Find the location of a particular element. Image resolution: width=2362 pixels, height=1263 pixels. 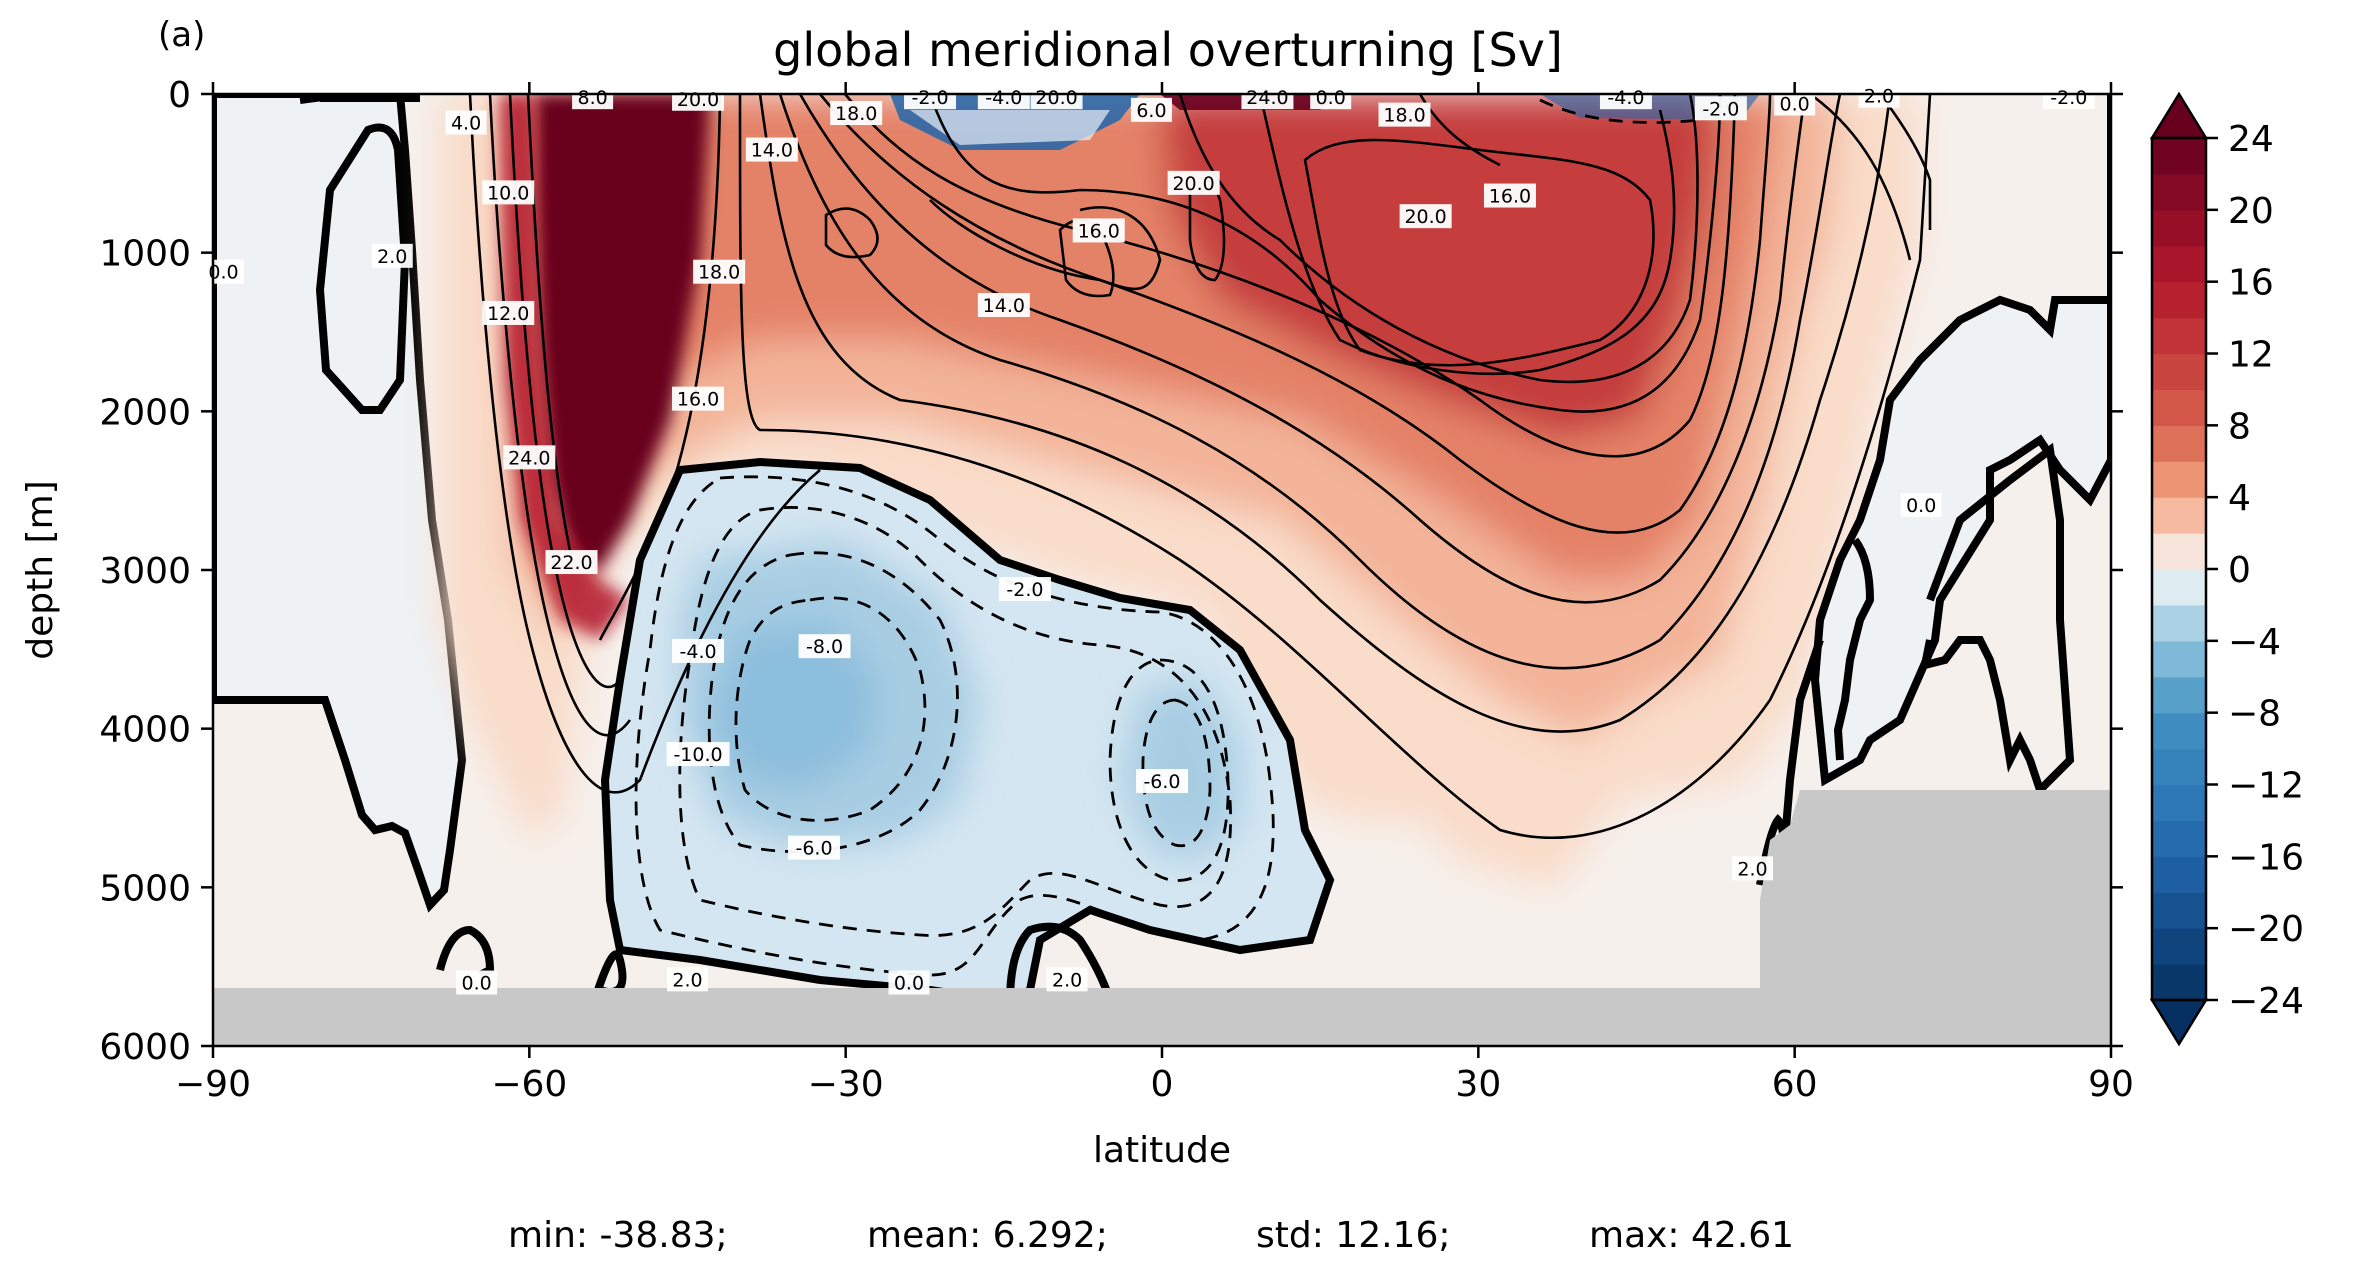

zero-region-north is located at coordinates (1960, 440).